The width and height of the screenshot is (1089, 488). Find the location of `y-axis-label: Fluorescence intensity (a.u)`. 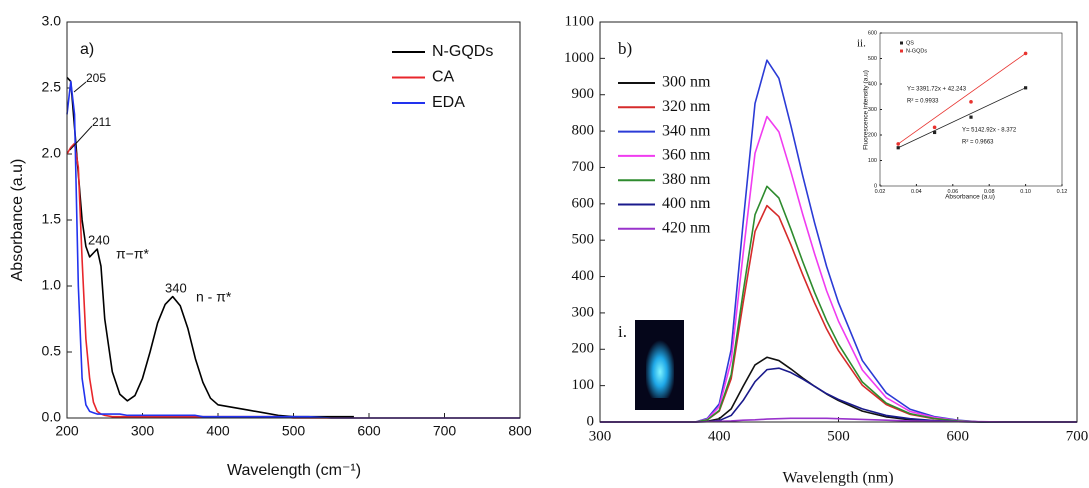

y-axis-label: Fluorescence intensity (a.u) is located at coordinates (866, 110).